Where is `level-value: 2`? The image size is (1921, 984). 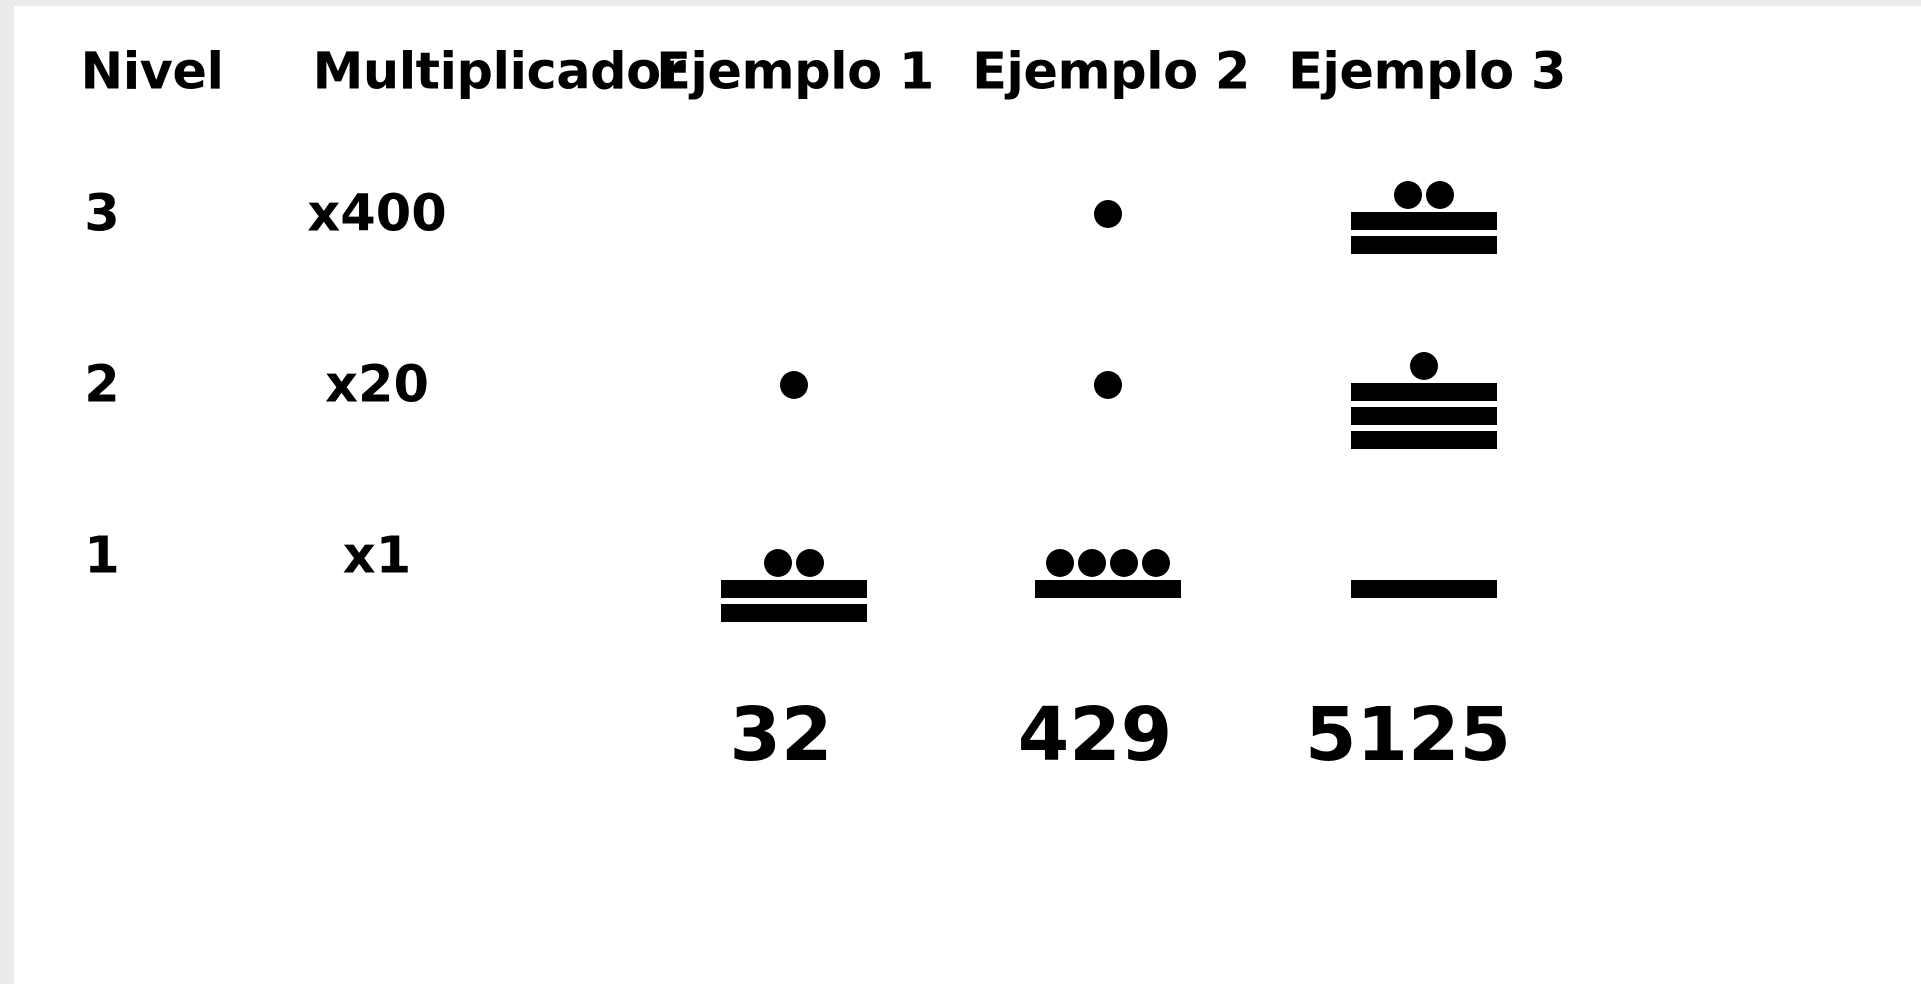
level-value: 2 is located at coordinates (102, 385).